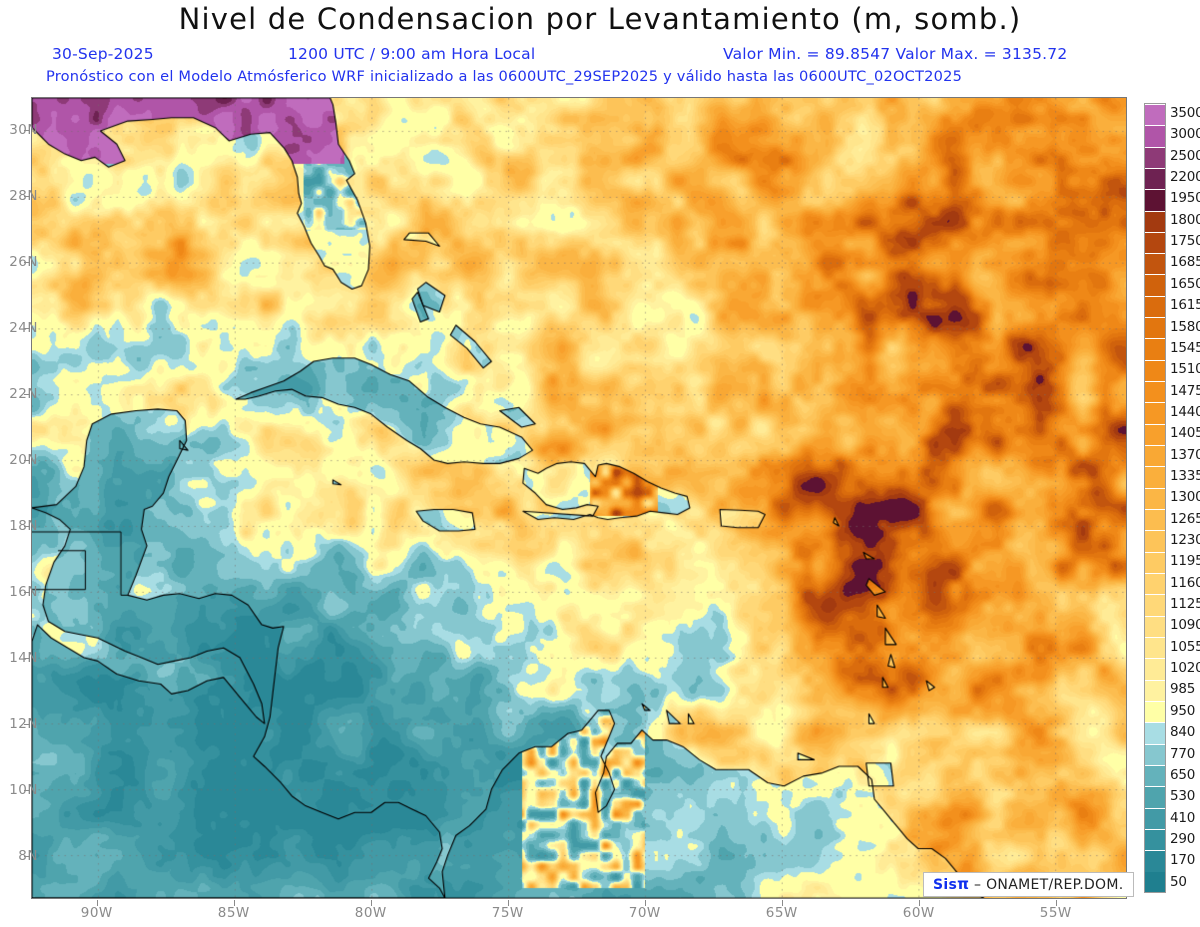 Image resolution: width=1200 pixels, height=927 pixels. I want to click on lon-tick-label: 55W, so click(1055, 913).